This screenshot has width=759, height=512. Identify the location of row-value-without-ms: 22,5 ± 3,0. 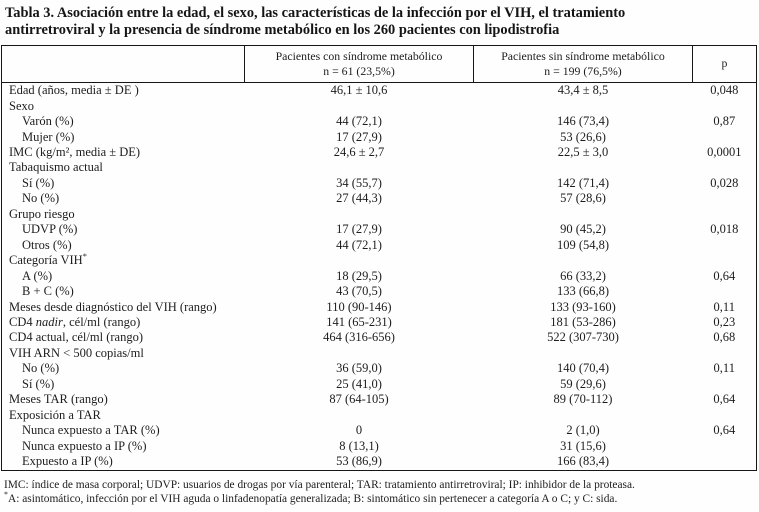
(583, 152).